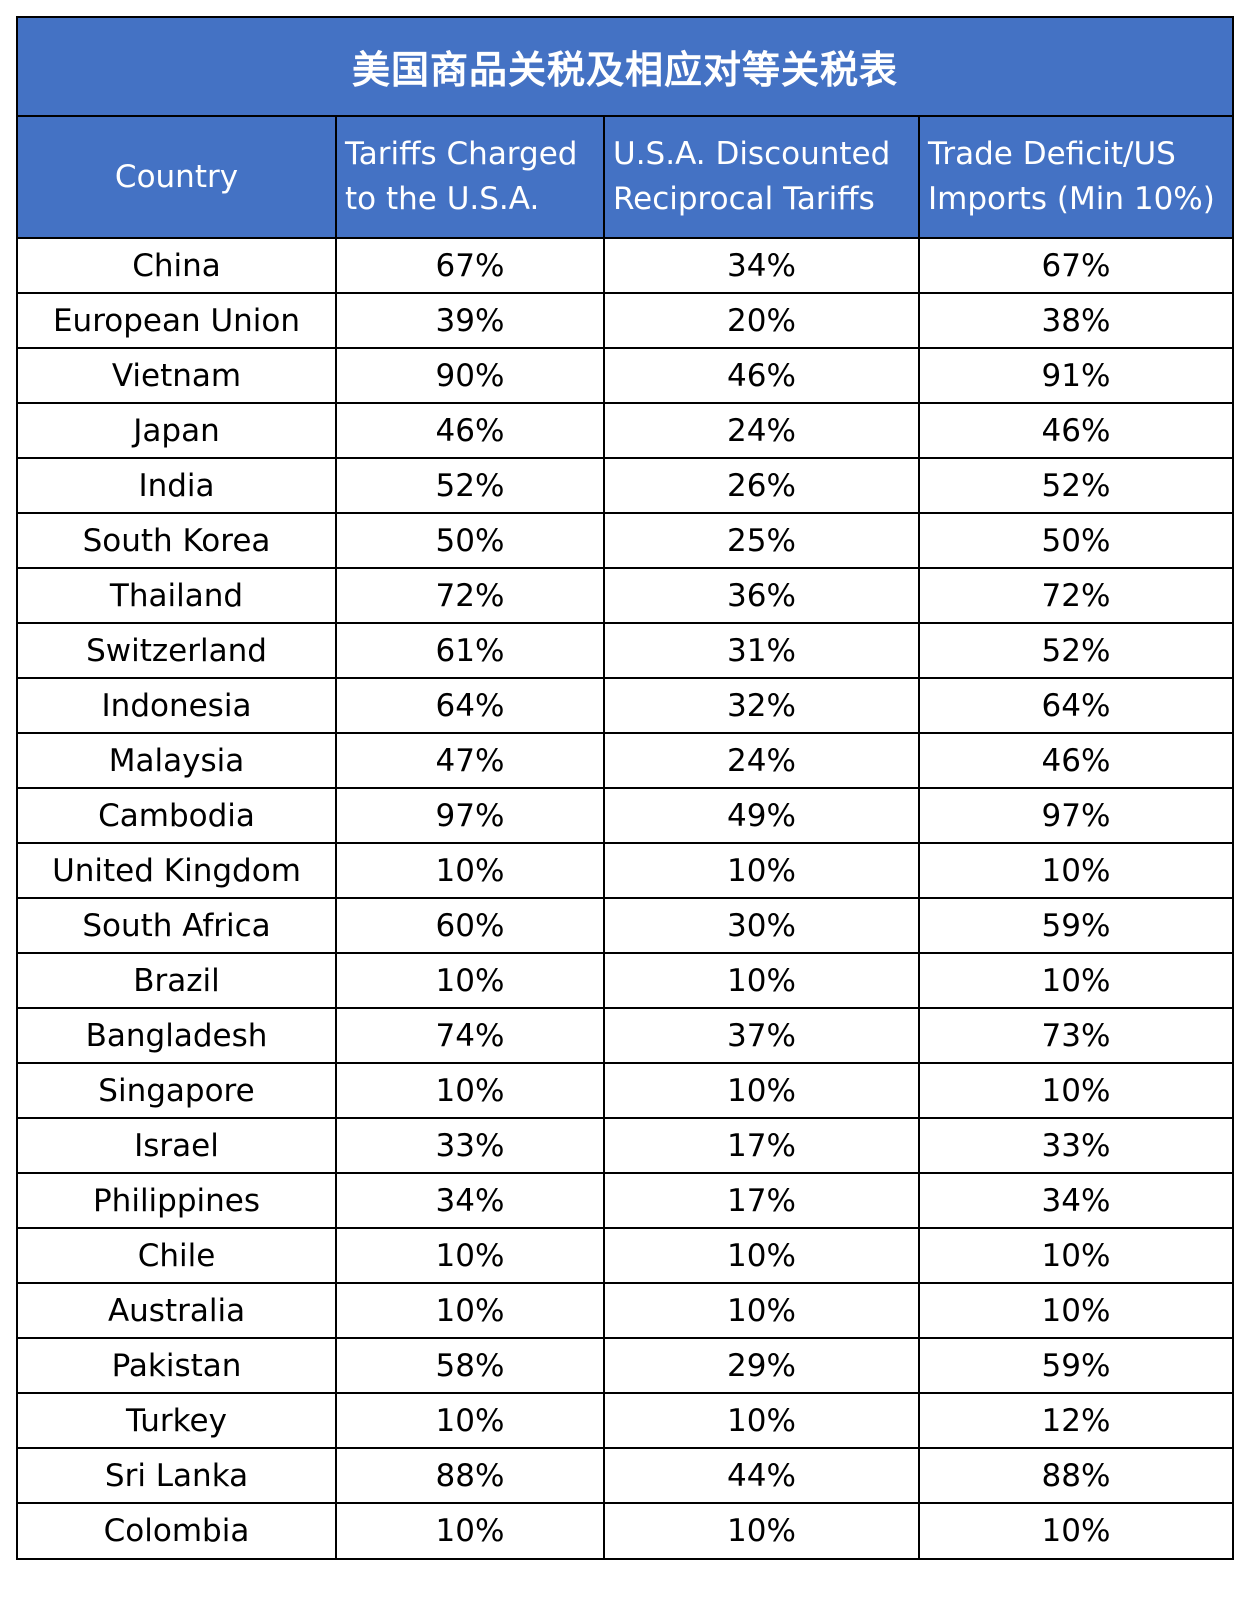  What do you see at coordinates (470, 926) in the screenshot?
I see `tariffs-charged-cell: 60%` at bounding box center [470, 926].